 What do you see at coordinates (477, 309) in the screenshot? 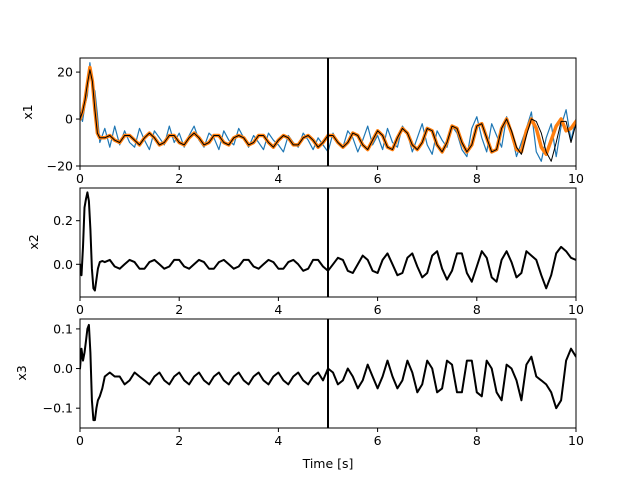
I see `xtick-label-x2: 8` at bounding box center [477, 309].